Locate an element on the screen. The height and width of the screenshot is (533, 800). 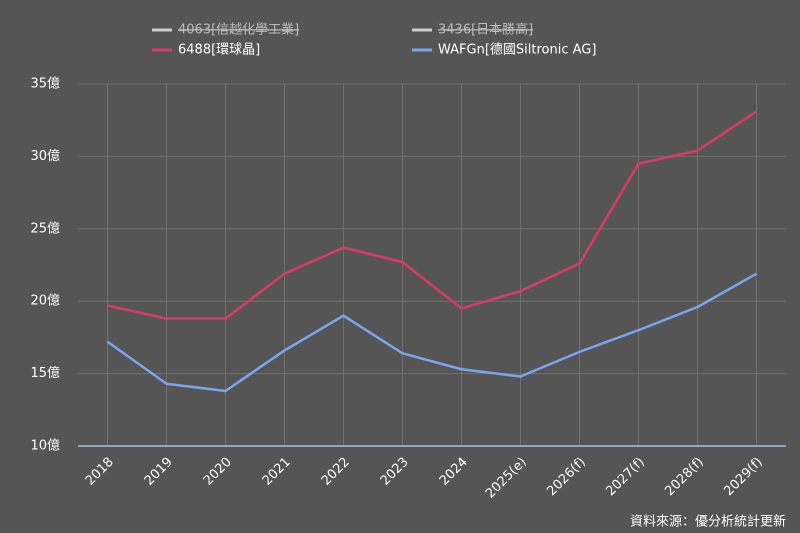
source-note: 資料來源：優分析統計更新 is located at coordinates (708, 522).